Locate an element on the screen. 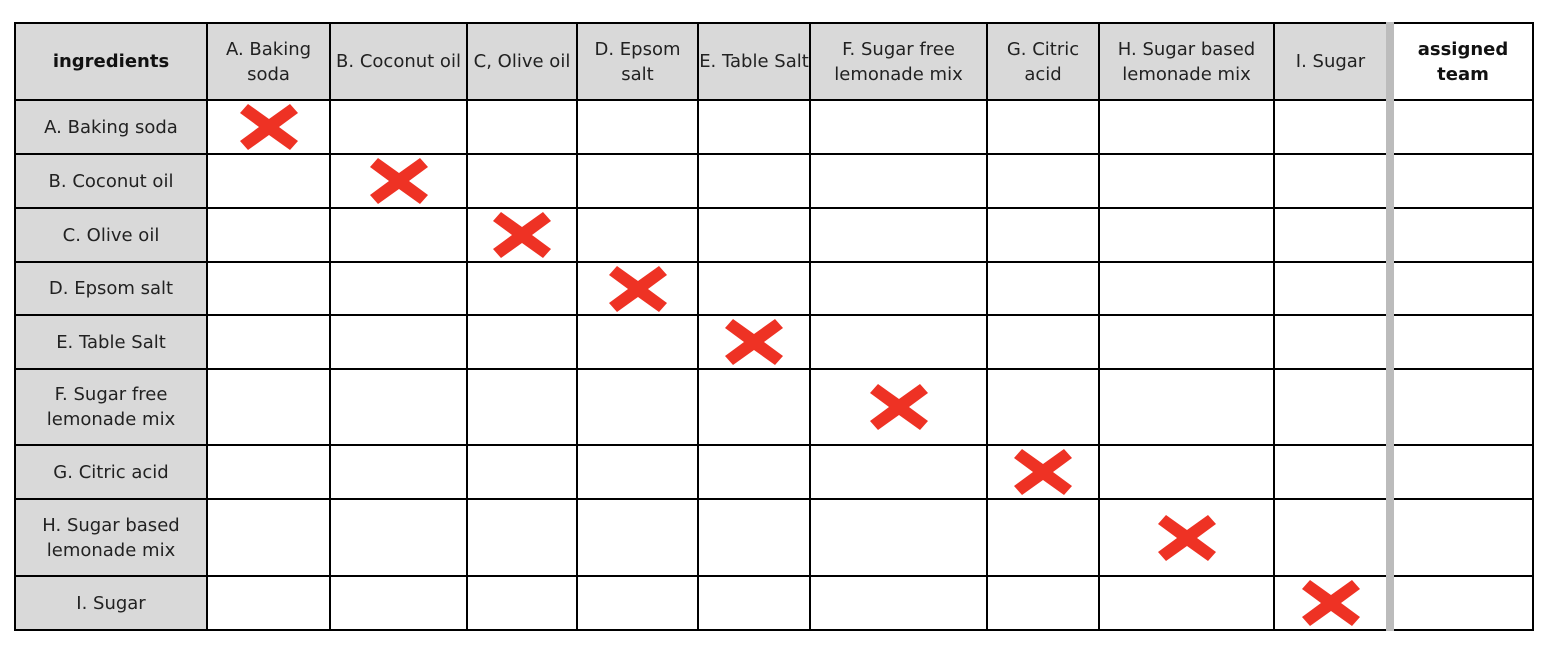 The image size is (1554, 656). row-header: C. Olive oil is located at coordinates (111, 235).